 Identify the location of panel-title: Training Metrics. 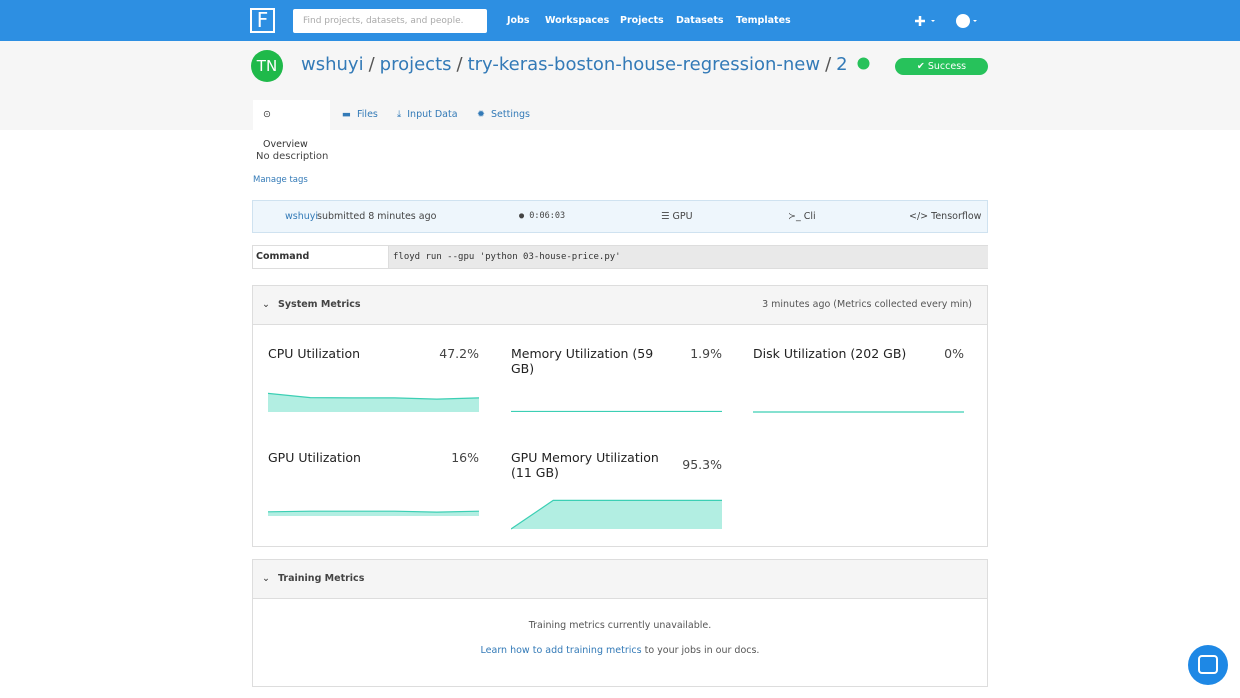
(321, 578).